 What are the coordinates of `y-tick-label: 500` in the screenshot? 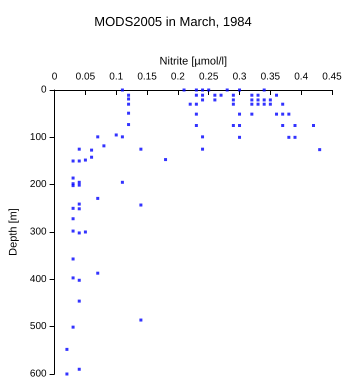 It's located at (39, 326).